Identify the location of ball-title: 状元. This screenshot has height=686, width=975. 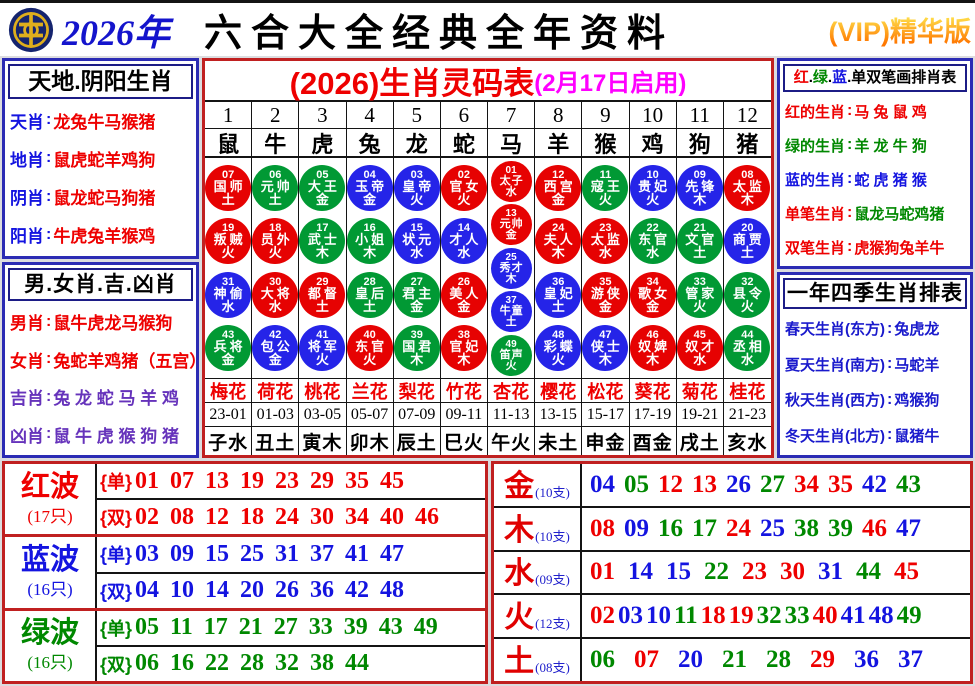
(418, 240).